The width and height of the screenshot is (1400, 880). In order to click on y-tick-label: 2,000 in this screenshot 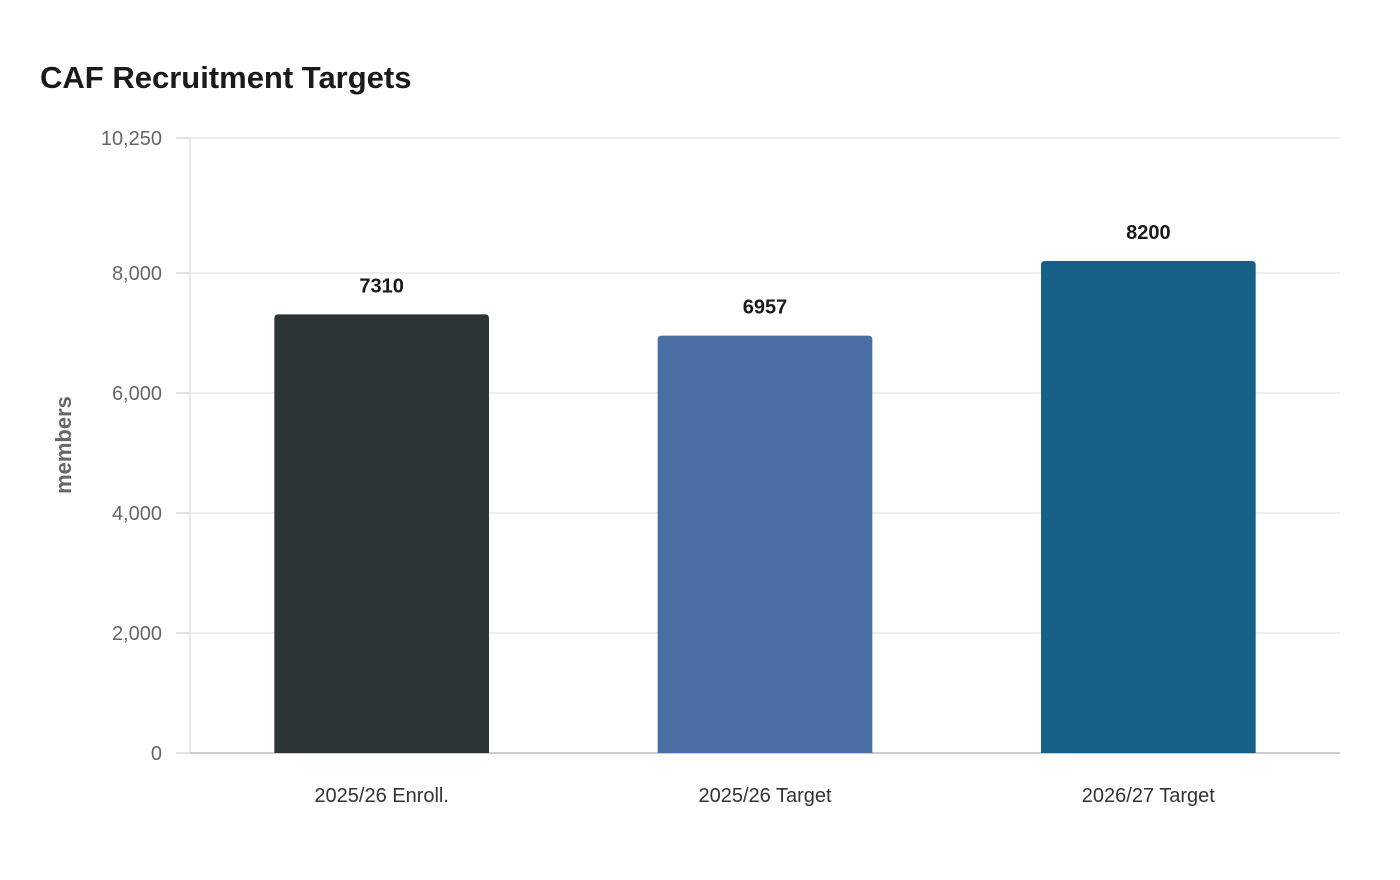, I will do `click(137, 634)`.